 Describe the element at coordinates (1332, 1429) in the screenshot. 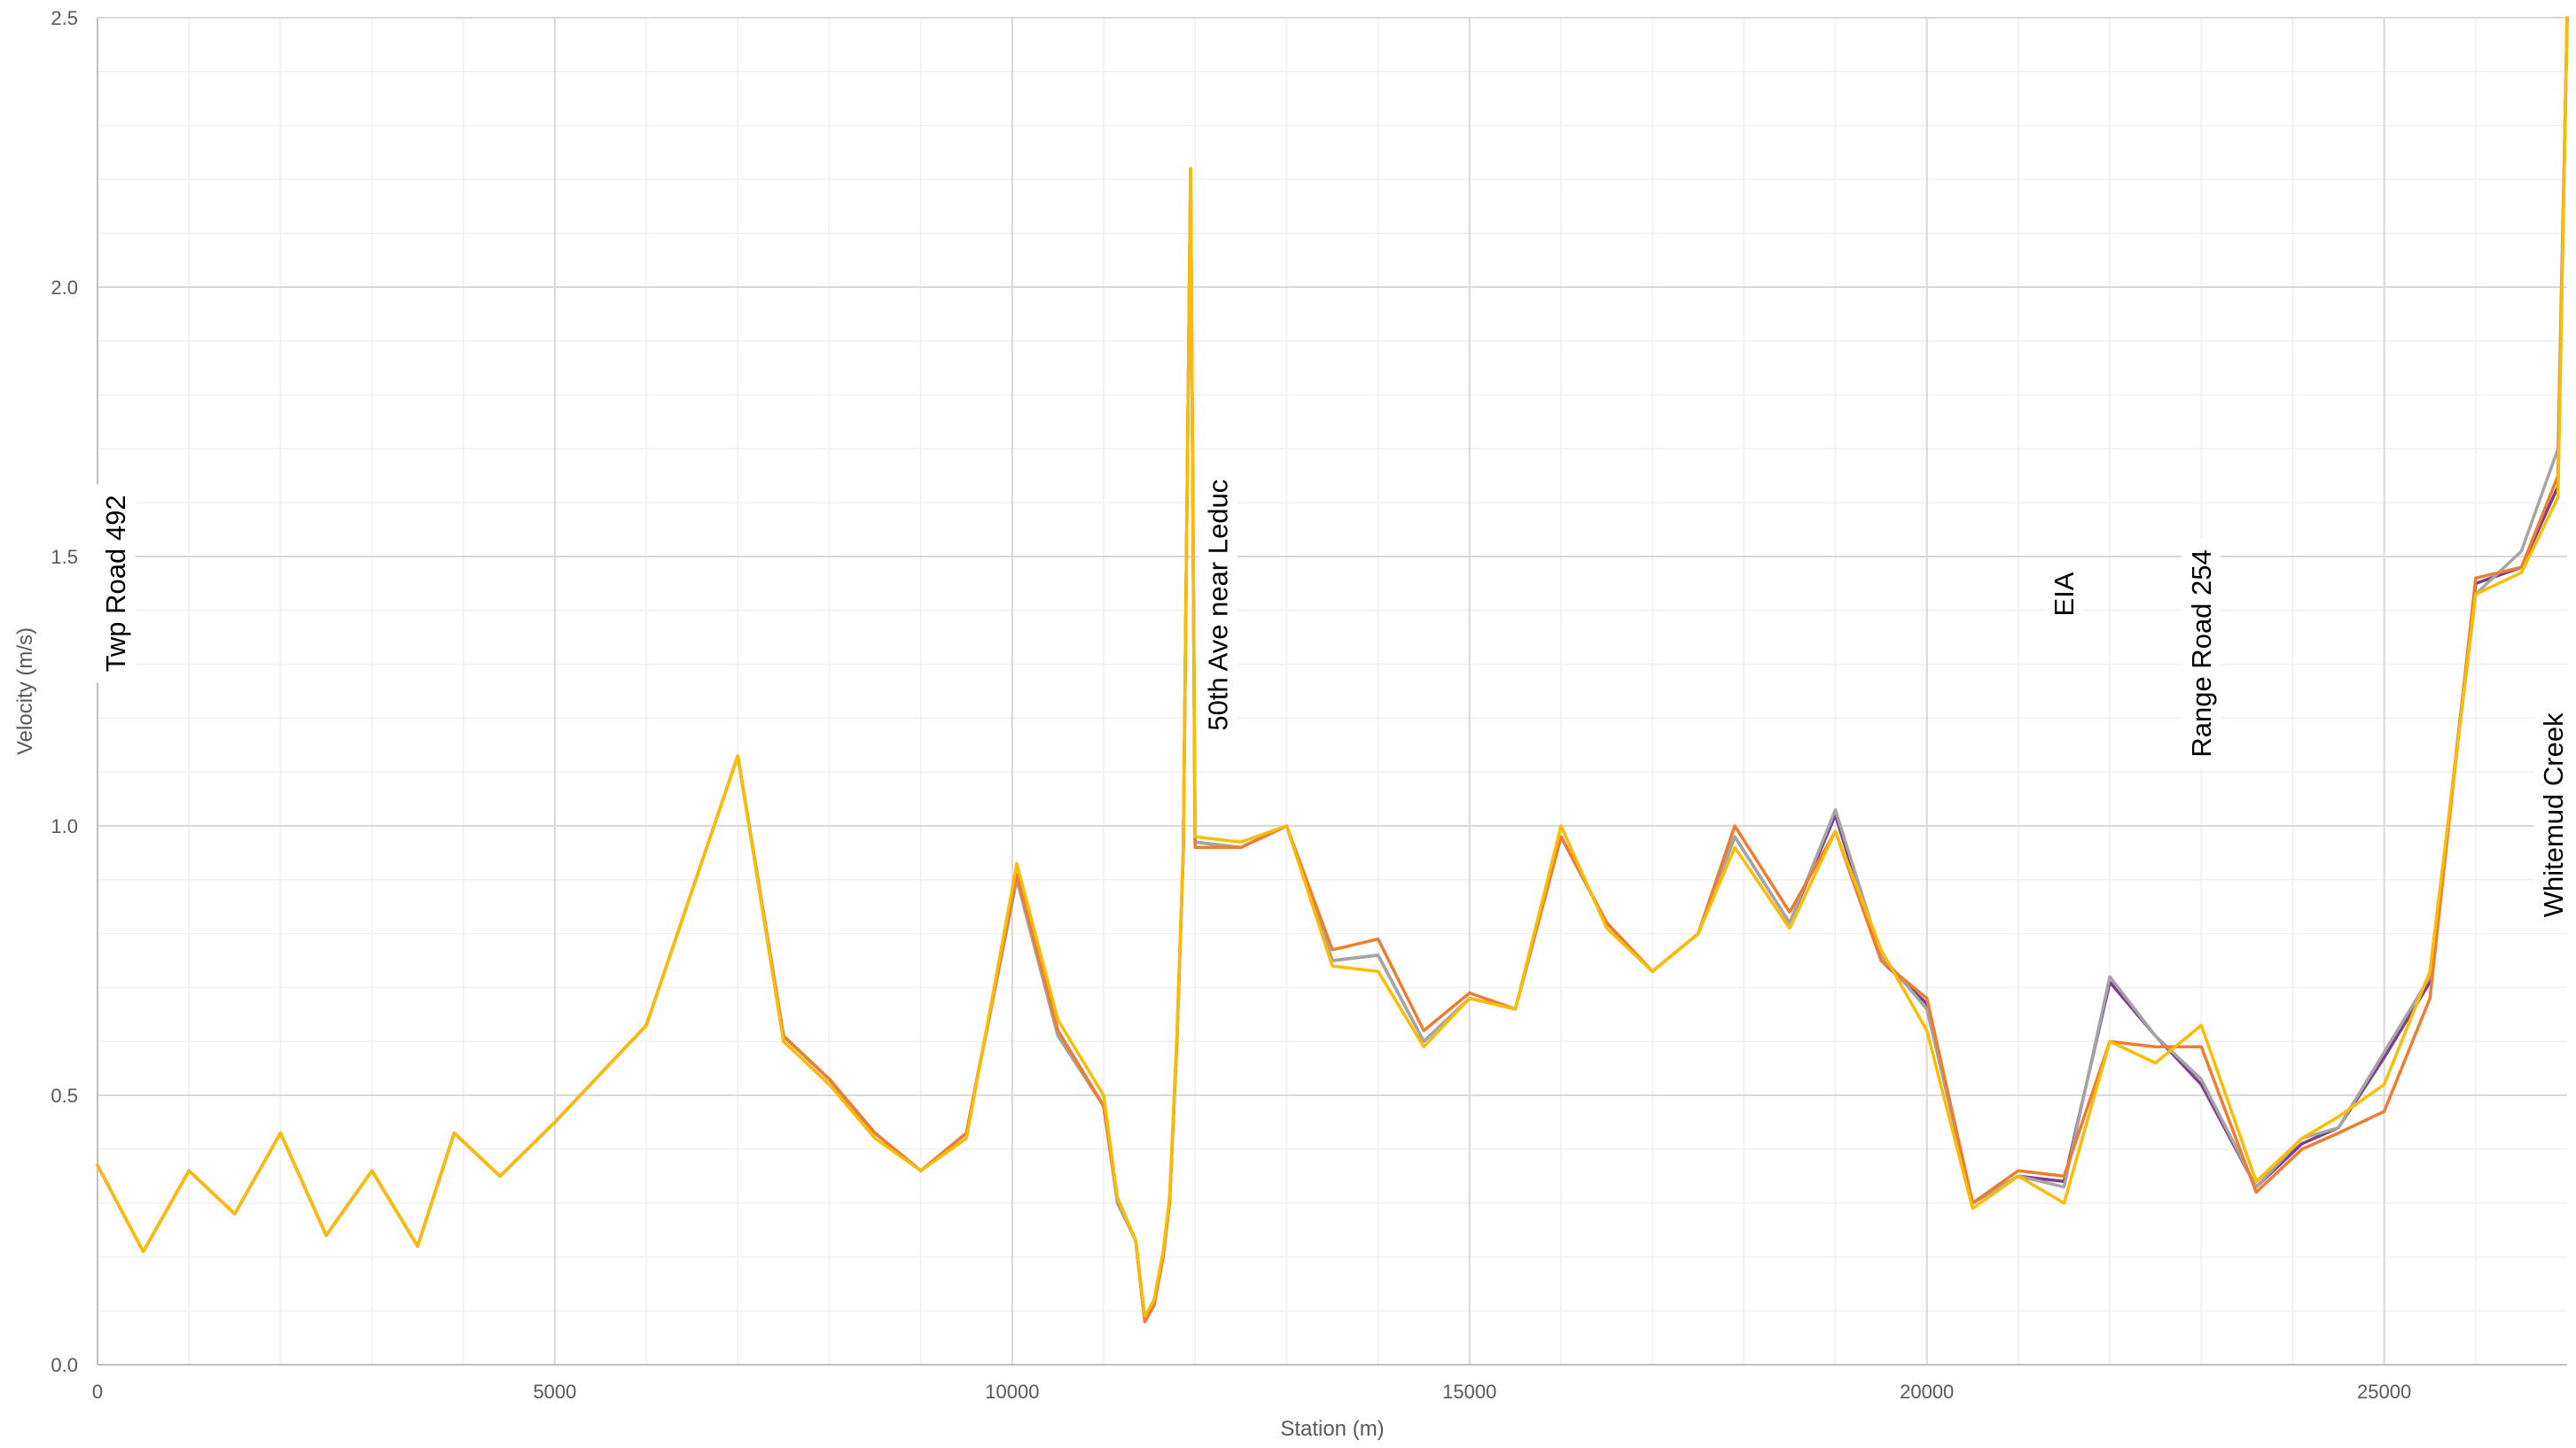

I see `x-axis-title: Station (m)` at that location.